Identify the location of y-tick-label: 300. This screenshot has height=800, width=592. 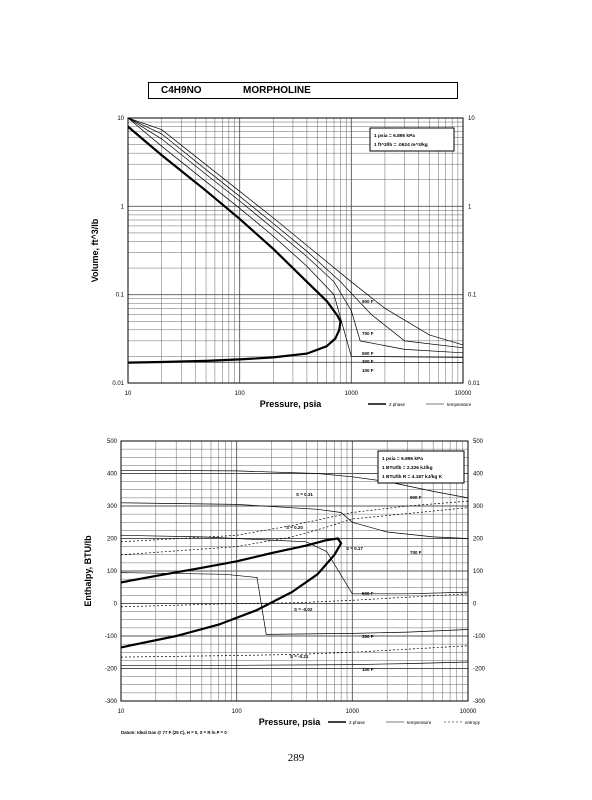
(112, 507).